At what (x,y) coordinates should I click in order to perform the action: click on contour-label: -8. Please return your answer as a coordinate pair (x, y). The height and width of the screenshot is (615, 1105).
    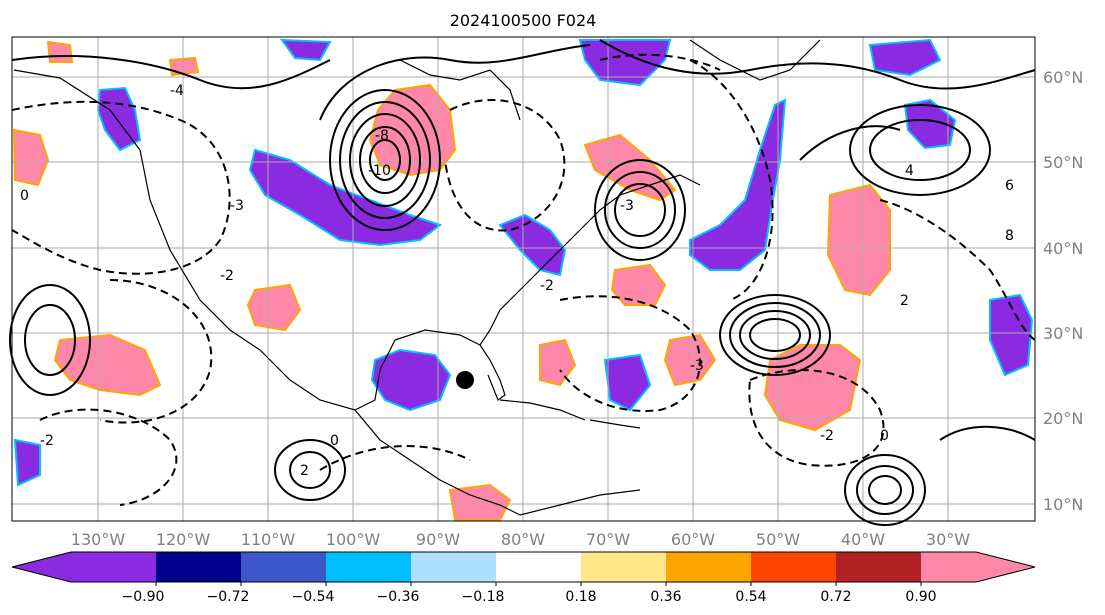
    Looking at the image, I should click on (382, 136).